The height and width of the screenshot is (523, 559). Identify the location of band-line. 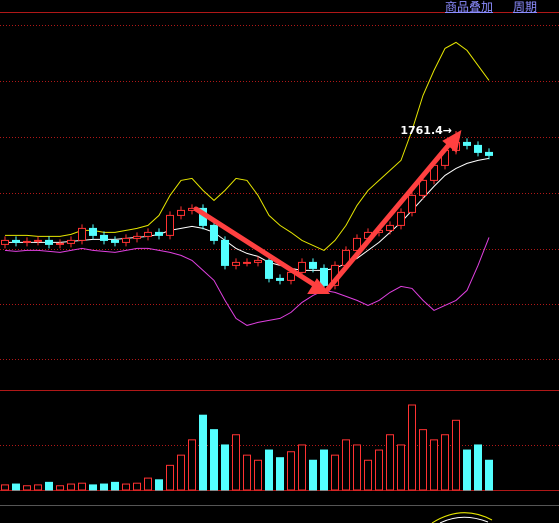
(247, 281).